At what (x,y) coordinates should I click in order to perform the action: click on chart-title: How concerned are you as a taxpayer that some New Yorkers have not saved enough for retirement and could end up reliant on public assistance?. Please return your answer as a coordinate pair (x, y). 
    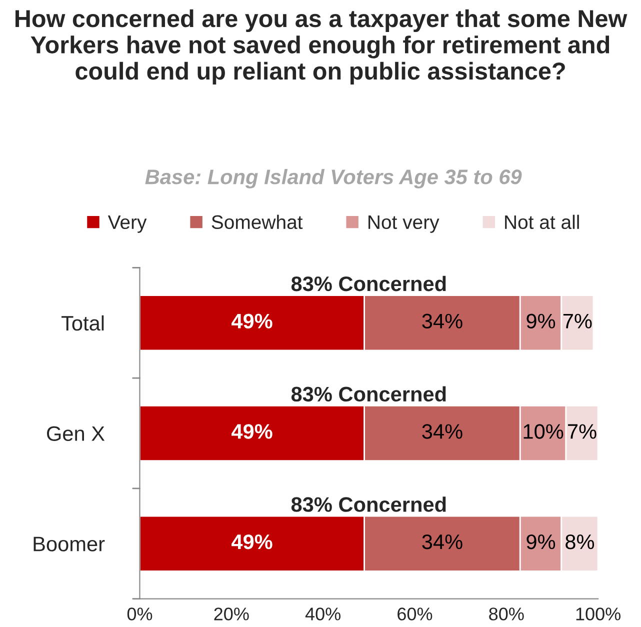
    Looking at the image, I should click on (322, 47).